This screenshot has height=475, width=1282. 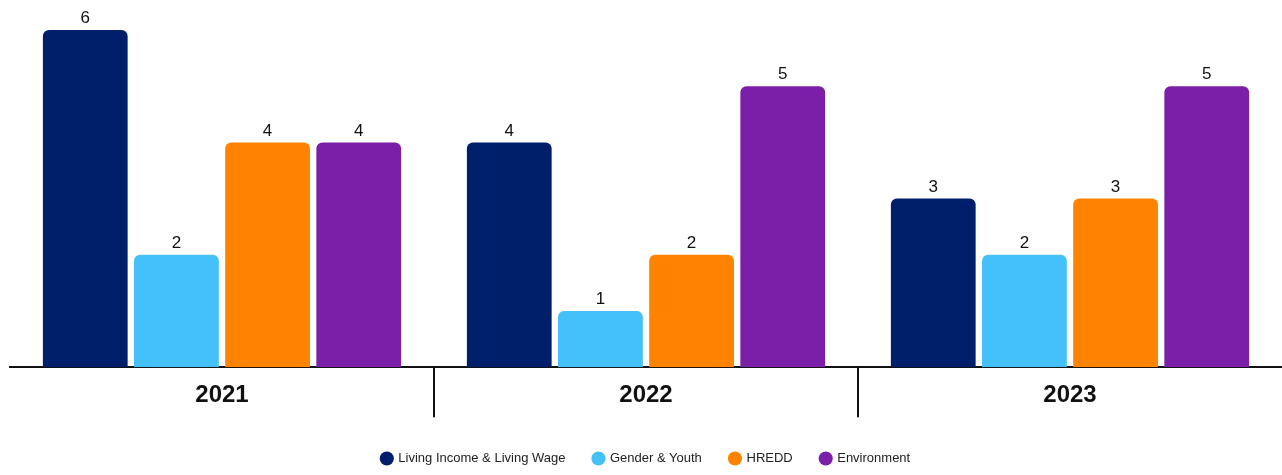 What do you see at coordinates (482, 458) in the screenshot?
I see `legend-label: Living Income & Living Wage` at bounding box center [482, 458].